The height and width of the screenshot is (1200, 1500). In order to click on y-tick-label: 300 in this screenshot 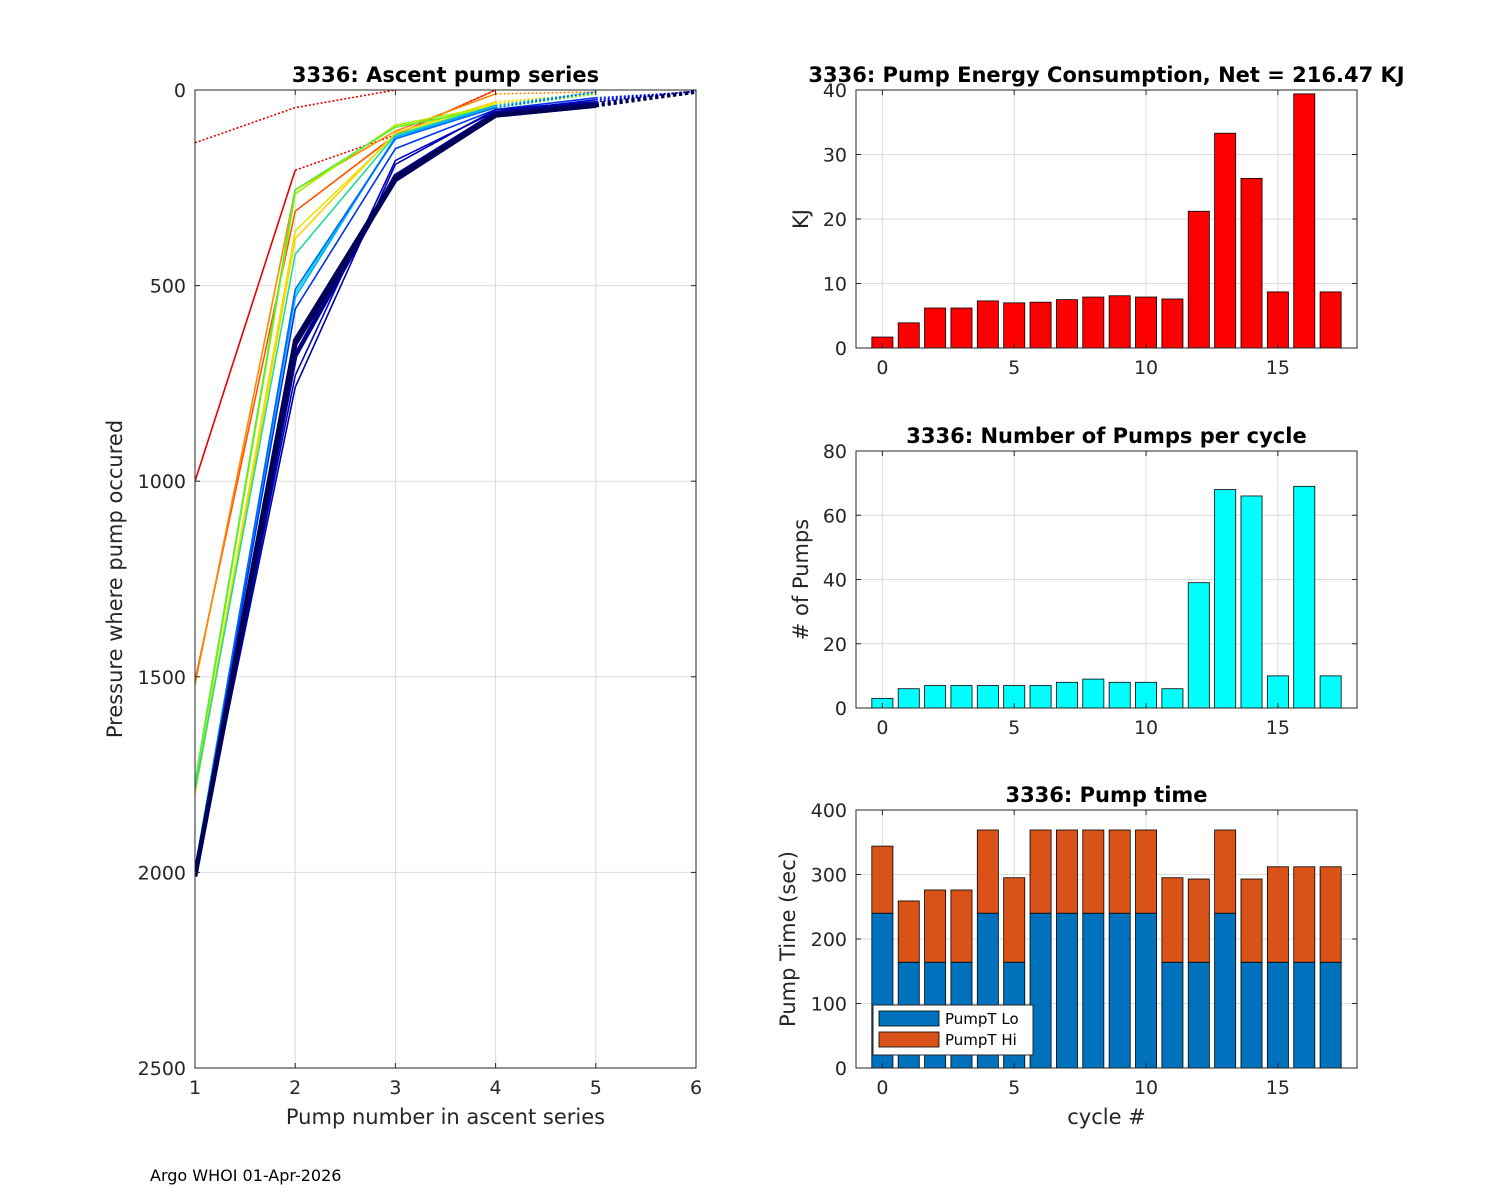, I will do `click(829, 876)`.